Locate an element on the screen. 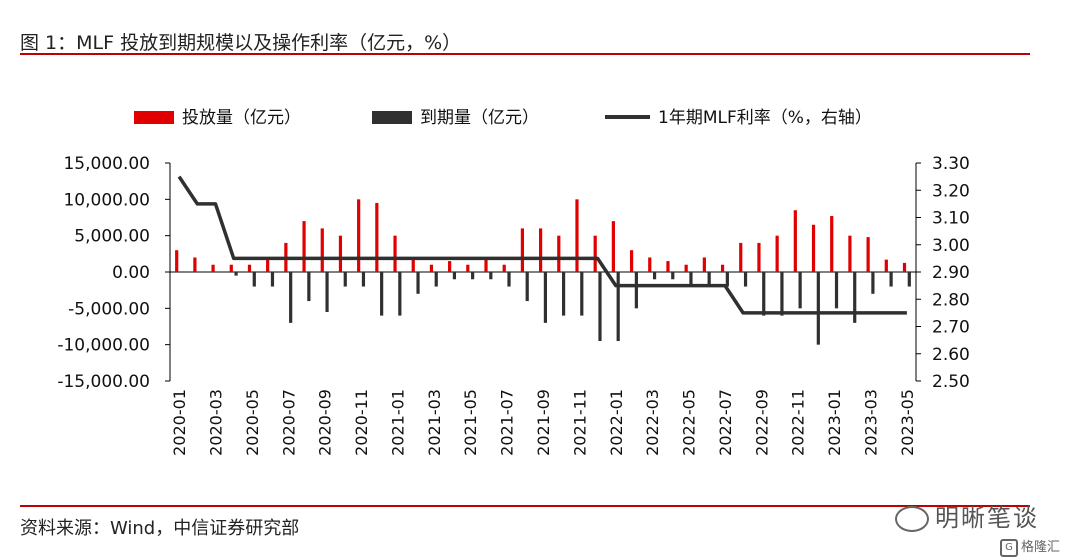 The image size is (1080, 560). x-tick-label: 2022-03 is located at coordinates (652, 422).